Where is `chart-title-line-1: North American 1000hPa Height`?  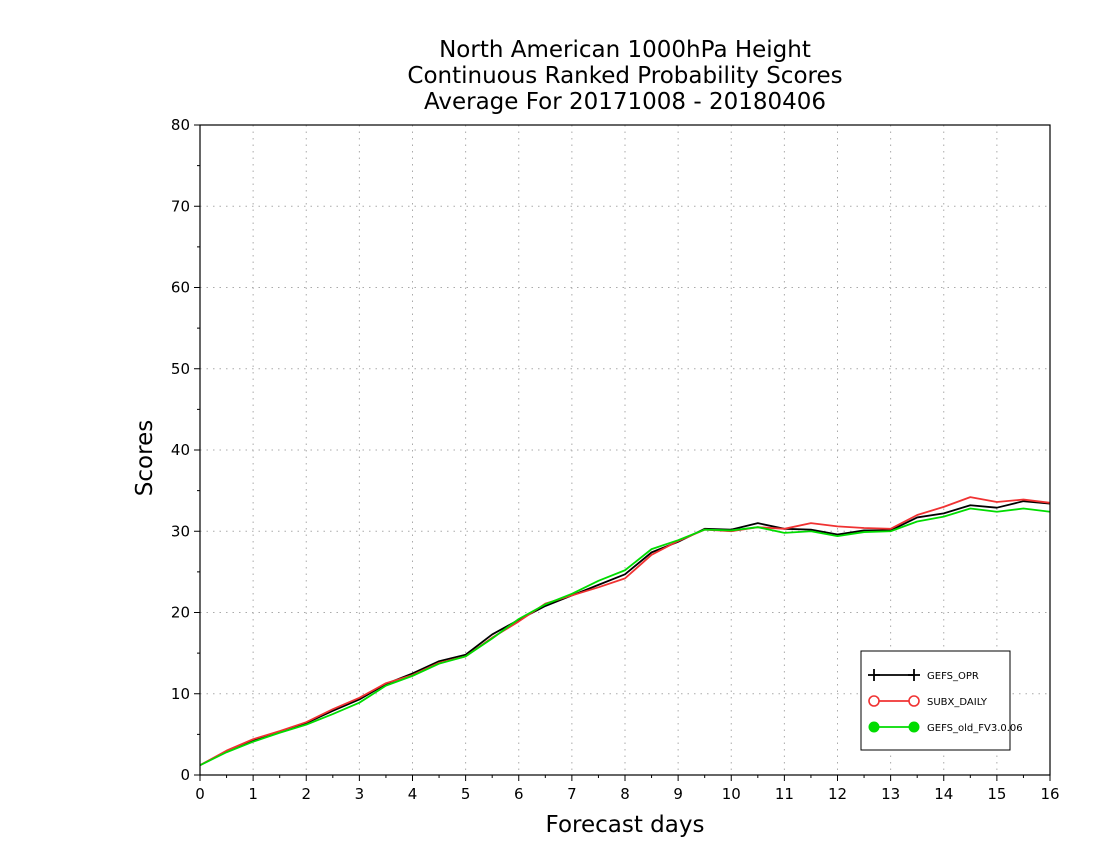 chart-title-line-1: North American 1000hPa Height is located at coordinates (625, 50).